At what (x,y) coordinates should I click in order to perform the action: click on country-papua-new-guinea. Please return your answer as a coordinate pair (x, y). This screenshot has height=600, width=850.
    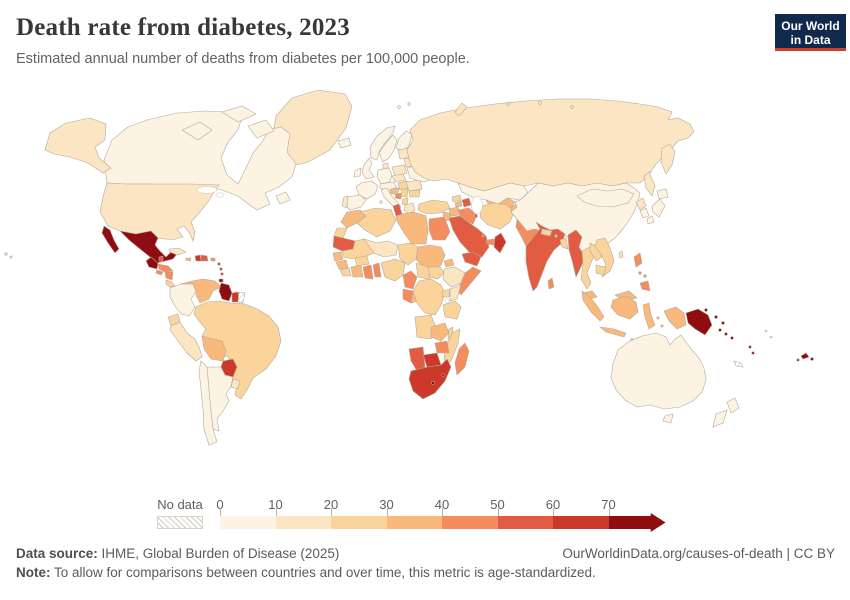
    Looking at the image, I should click on (705, 322).